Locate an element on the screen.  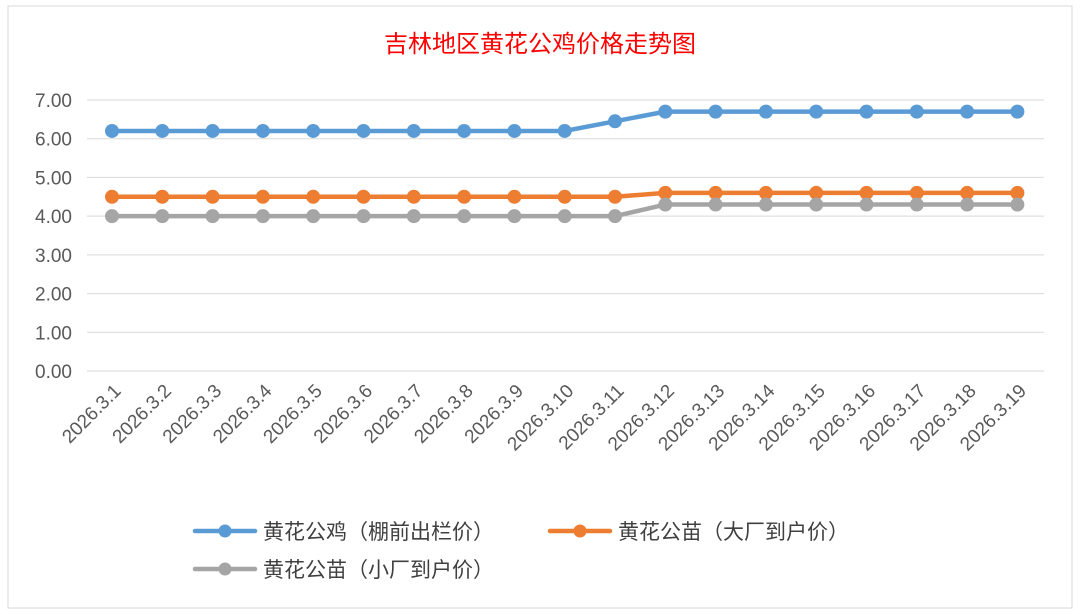
legend-item: 黄花公苗（大厂到户价） is located at coordinates (698, 532).